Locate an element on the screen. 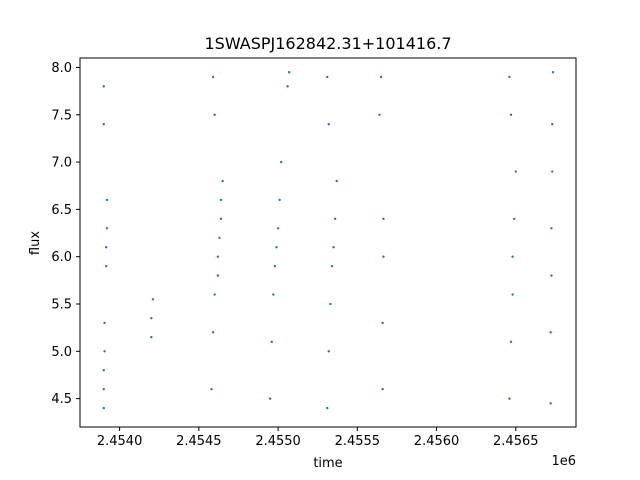 The width and height of the screenshot is (640, 480). x-tick-label: 2.4545 is located at coordinates (199, 441).